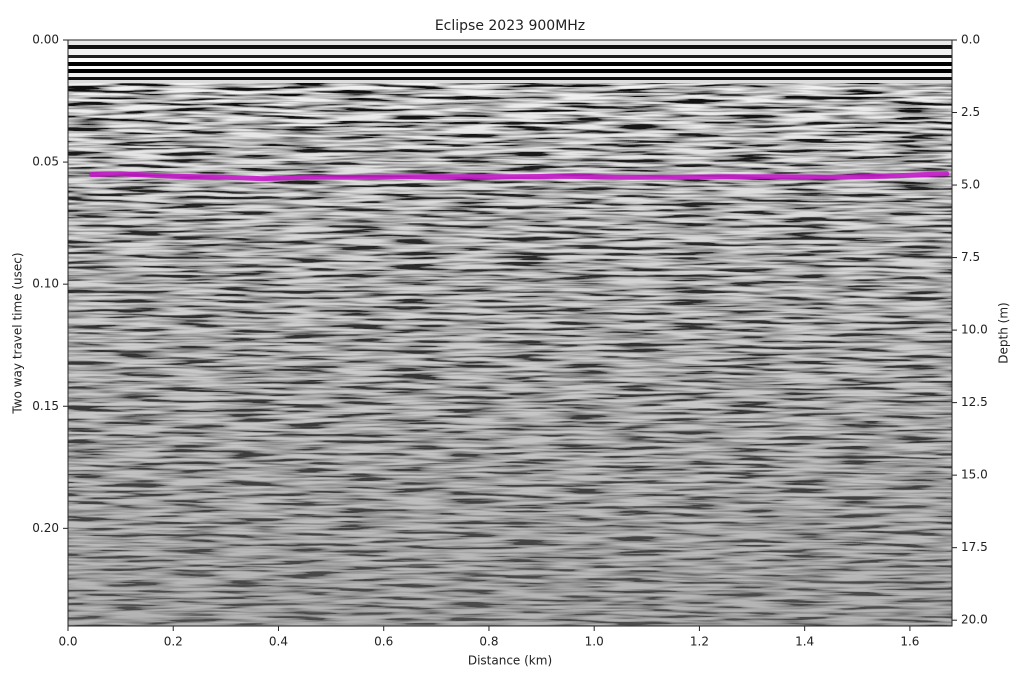 This screenshot has width=1024, height=682. I want to click on x-tick-label: 0.8, so click(488, 642).